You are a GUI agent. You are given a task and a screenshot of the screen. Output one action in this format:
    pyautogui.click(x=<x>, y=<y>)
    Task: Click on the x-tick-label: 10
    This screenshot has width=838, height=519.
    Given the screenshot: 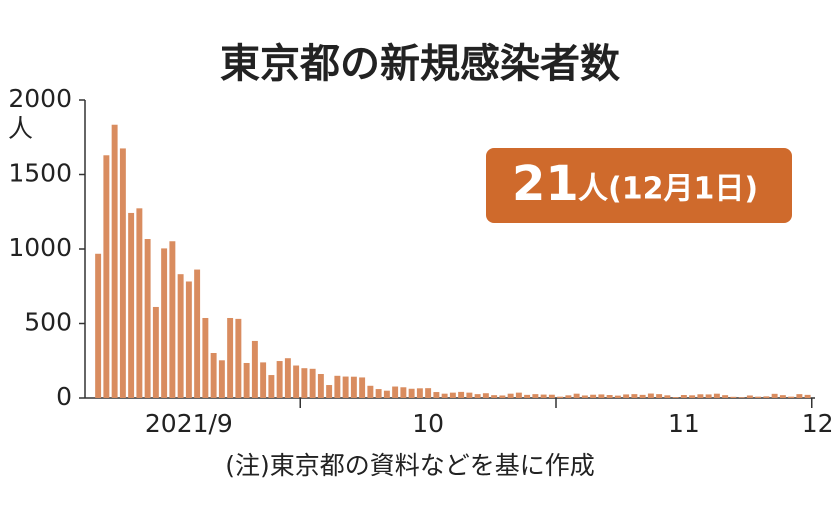 What is the action you would take?
    pyautogui.click(x=428, y=423)
    